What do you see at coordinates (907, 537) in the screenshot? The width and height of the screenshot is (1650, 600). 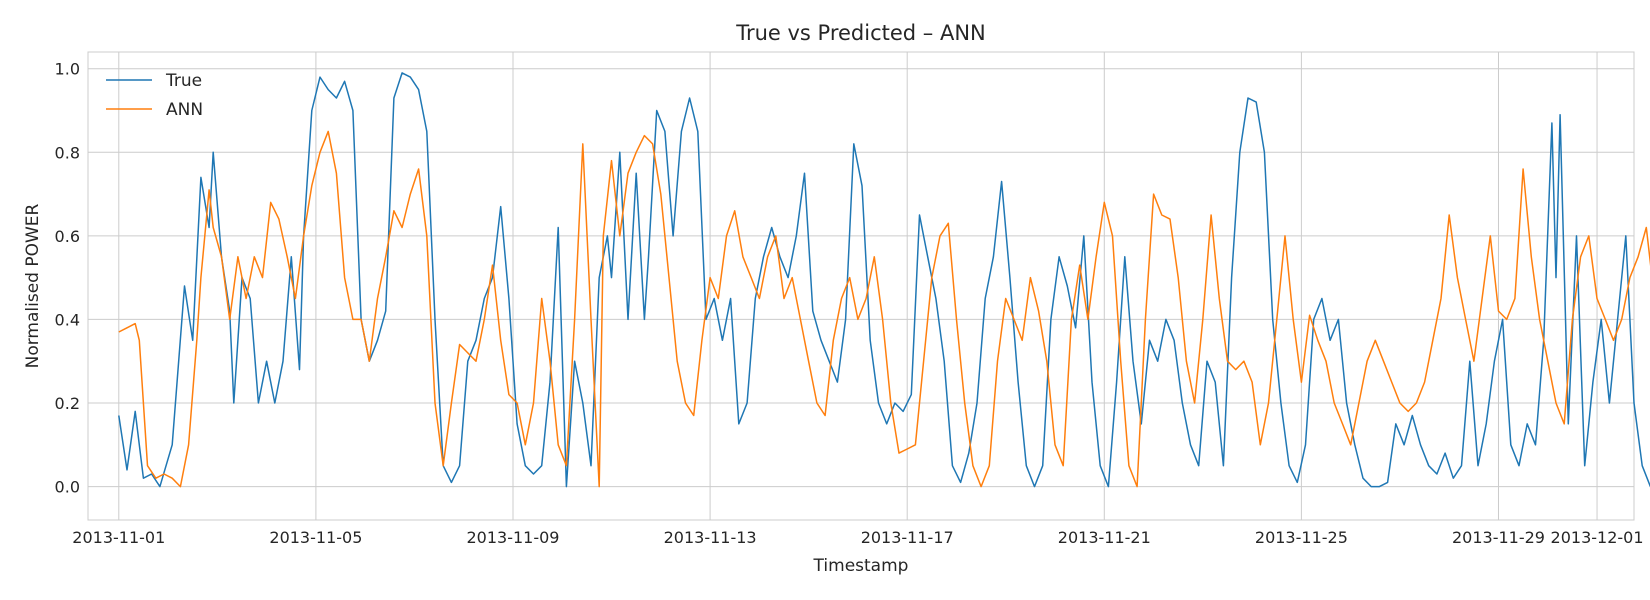 I see `x-tick-label: 2013-11-17` at bounding box center [907, 537].